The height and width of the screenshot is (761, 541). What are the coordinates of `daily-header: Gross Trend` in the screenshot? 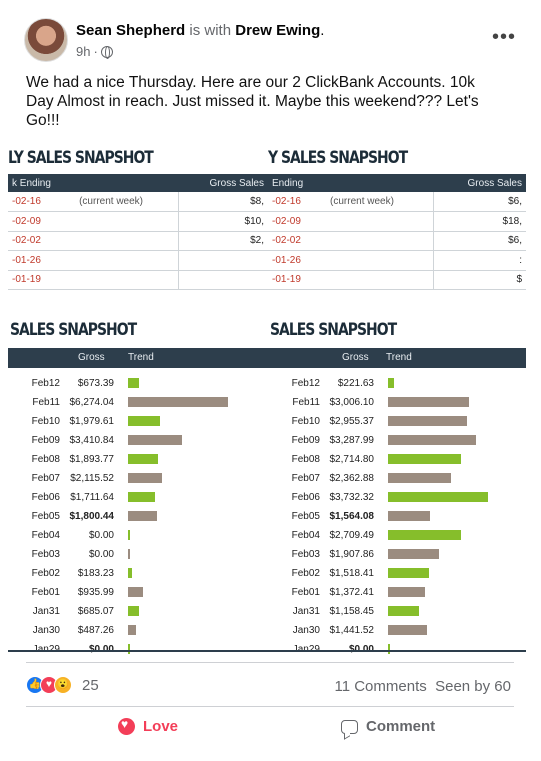 It's located at (397, 358).